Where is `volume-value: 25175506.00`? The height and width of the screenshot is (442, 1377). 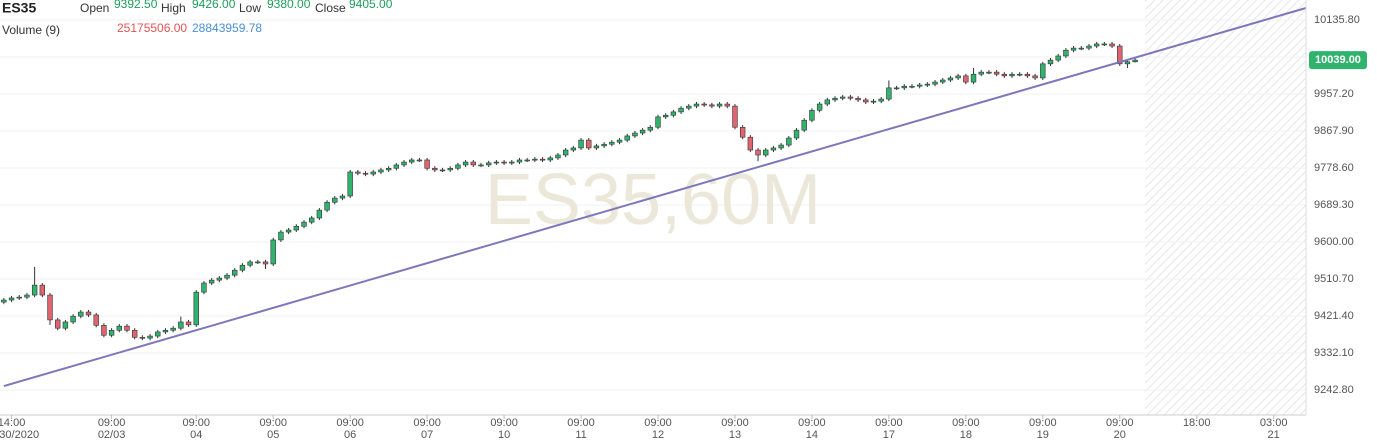 volume-value: 25175506.00 is located at coordinates (152, 28).